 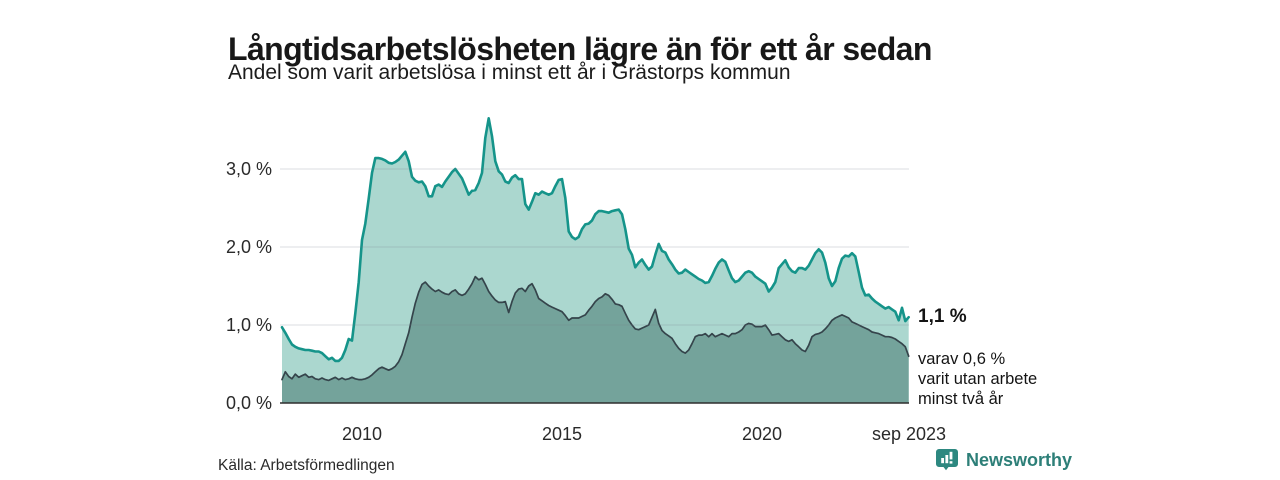 I want to click on newsworthy-brand-text: Newsworthy, so click(x=1019, y=459).